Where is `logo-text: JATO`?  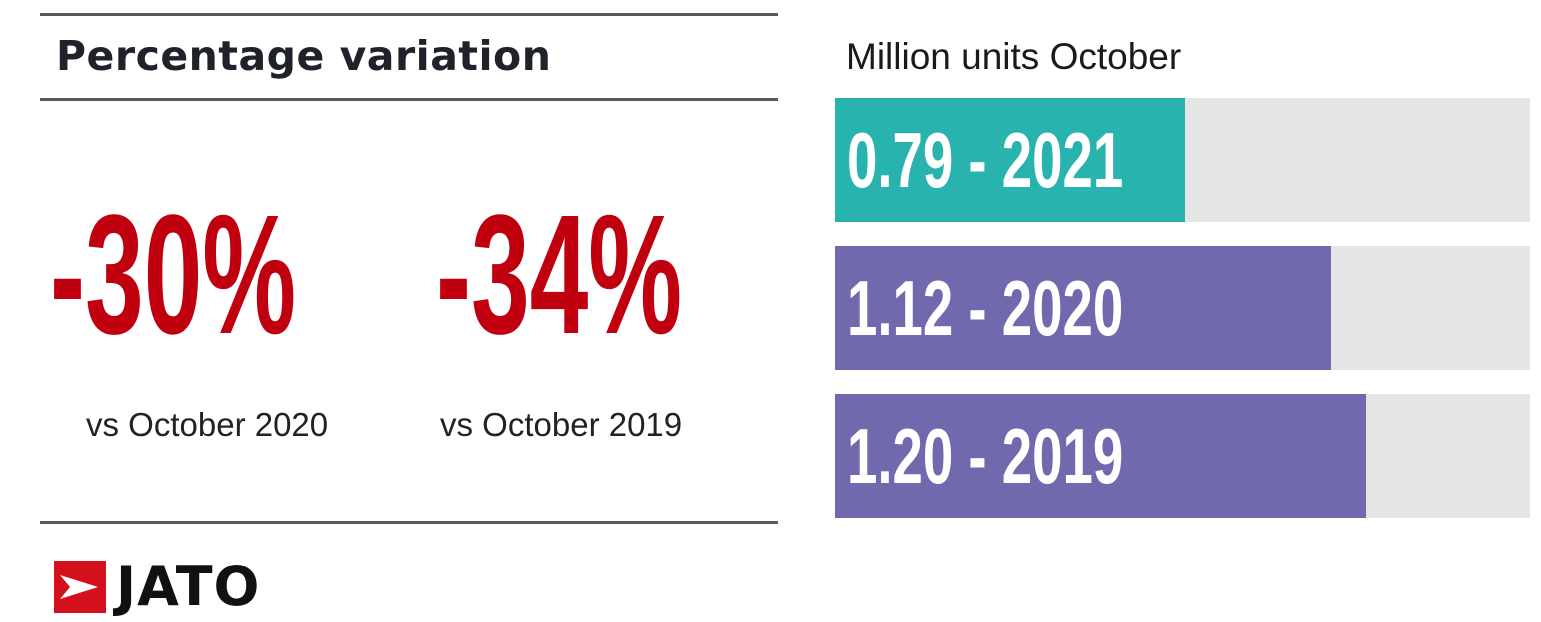 logo-text: JATO is located at coordinates (188, 586).